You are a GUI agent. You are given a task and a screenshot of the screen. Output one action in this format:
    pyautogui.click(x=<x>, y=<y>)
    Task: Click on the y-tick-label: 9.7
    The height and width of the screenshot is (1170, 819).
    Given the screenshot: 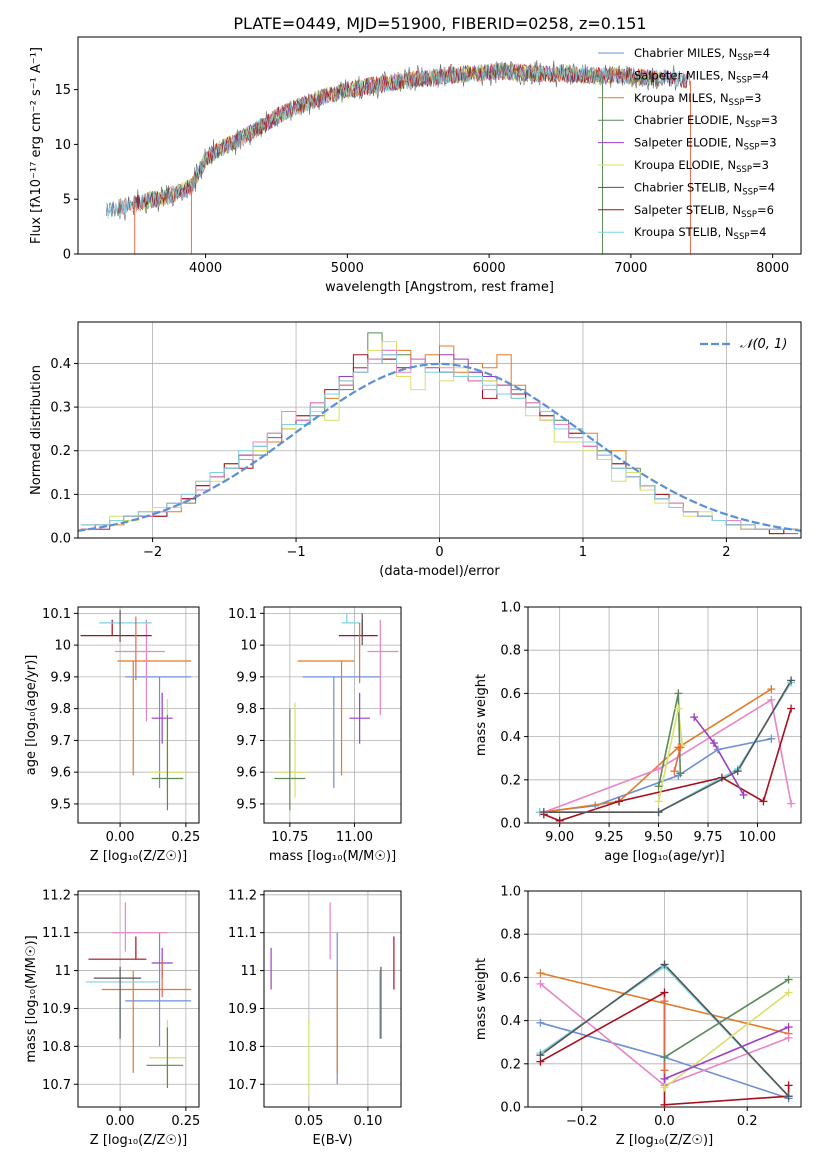 What is the action you would take?
    pyautogui.click(x=246, y=741)
    